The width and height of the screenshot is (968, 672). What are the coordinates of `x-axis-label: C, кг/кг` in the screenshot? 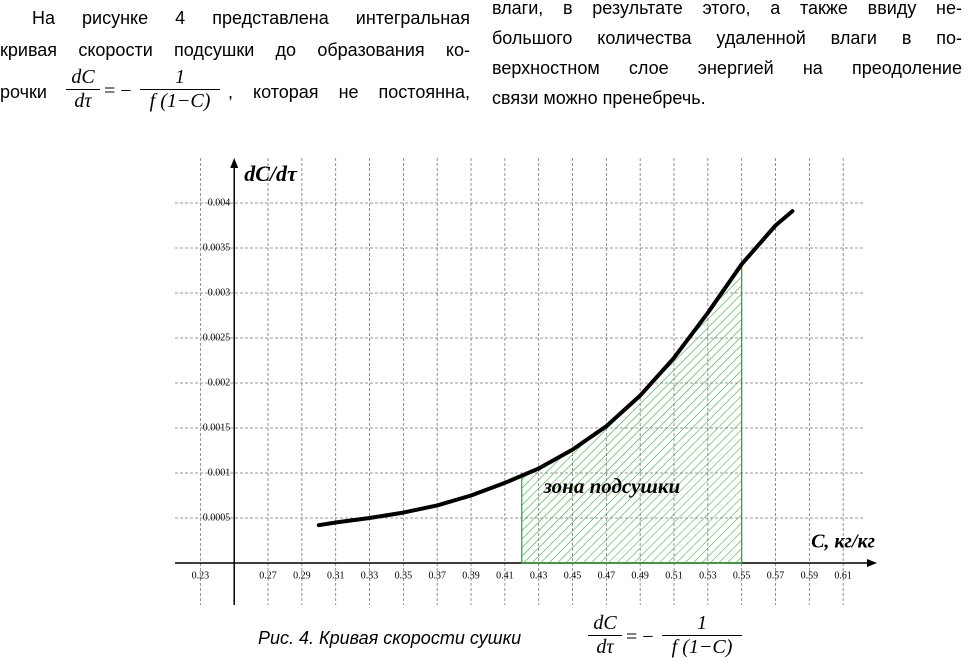 It's located at (843, 542).